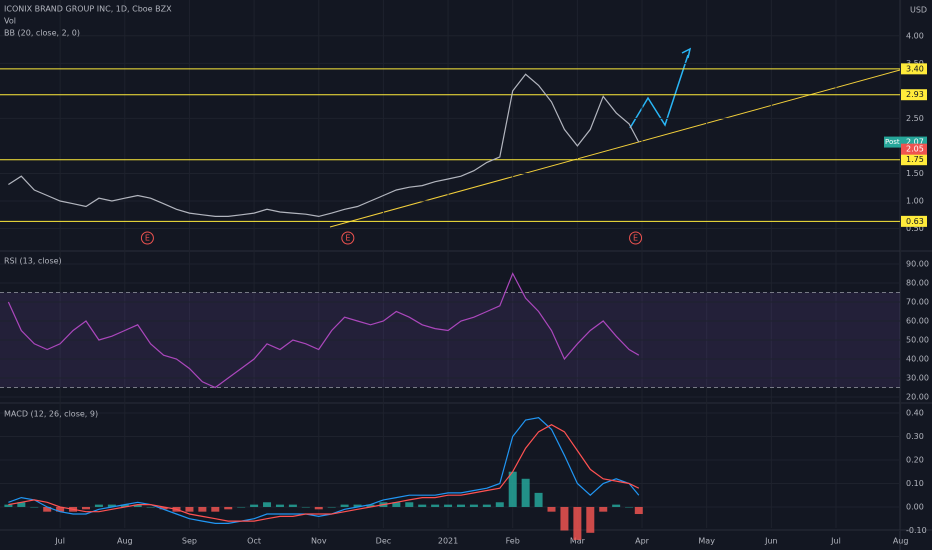 The height and width of the screenshot is (550, 932). I want to click on level-label: 1.75, so click(915, 159).